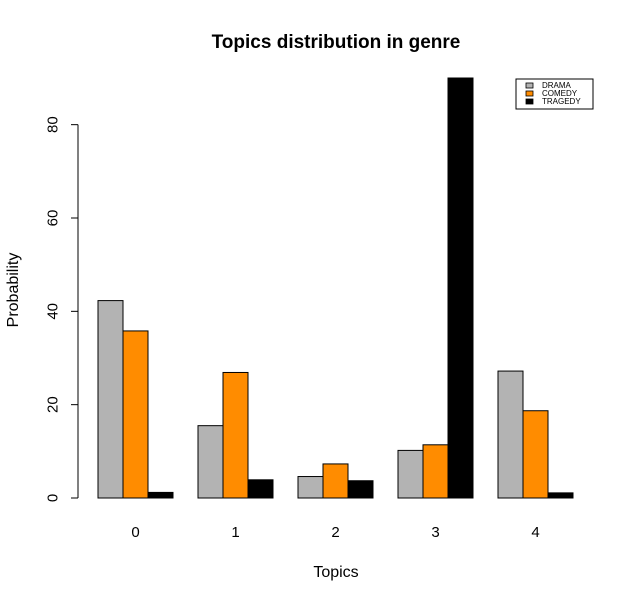 Image resolution: width=634 pixels, height=600 pixels. I want to click on legend-label-drama: DRAMA, so click(557, 85).